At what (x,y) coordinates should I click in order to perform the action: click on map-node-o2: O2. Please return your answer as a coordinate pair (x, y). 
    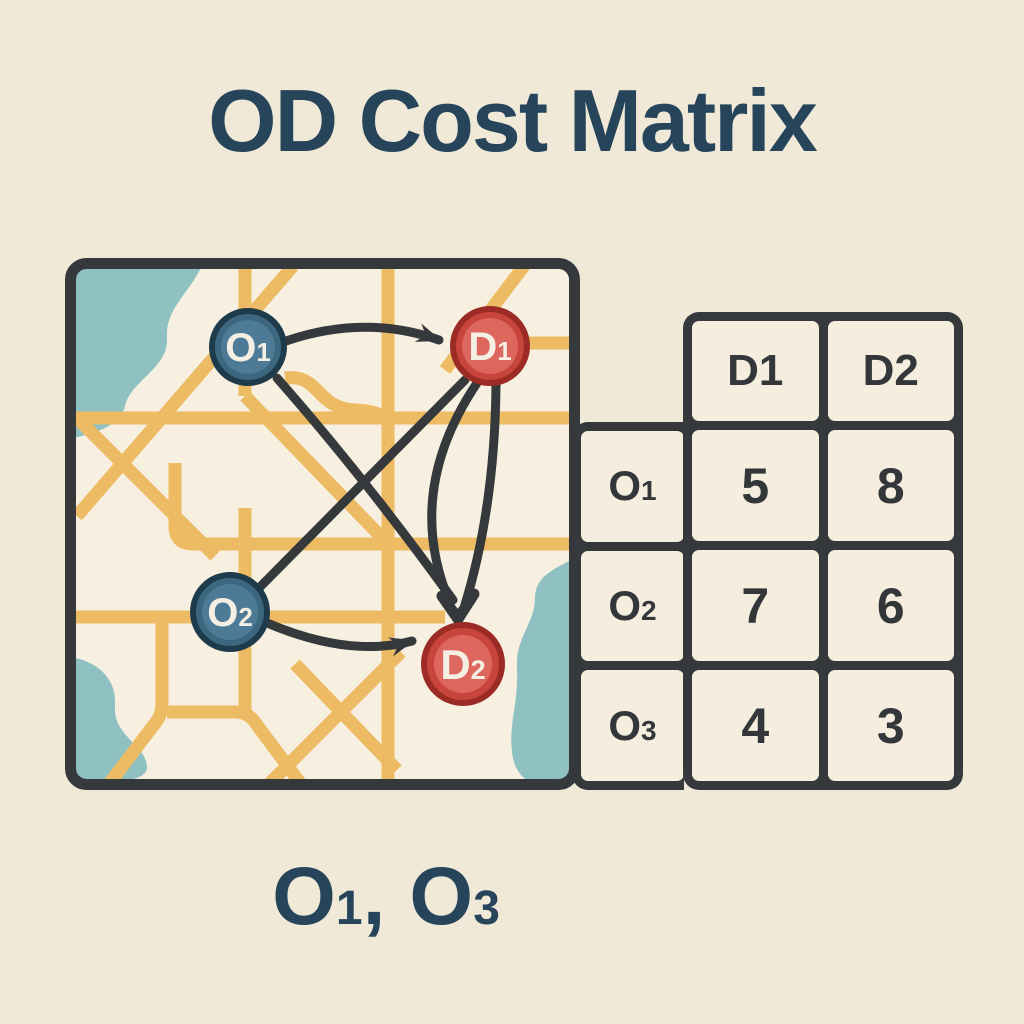
    Looking at the image, I should click on (230, 612).